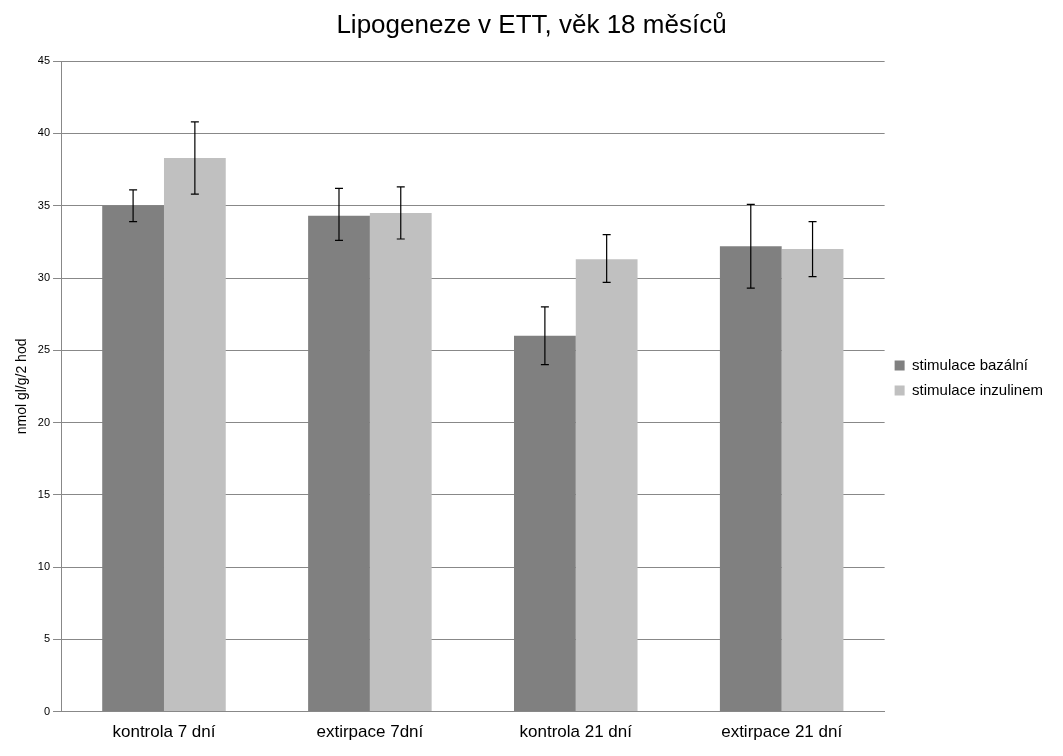 This screenshot has width=1063, height=756. I want to click on y-tick-label: 45, so click(44, 60).